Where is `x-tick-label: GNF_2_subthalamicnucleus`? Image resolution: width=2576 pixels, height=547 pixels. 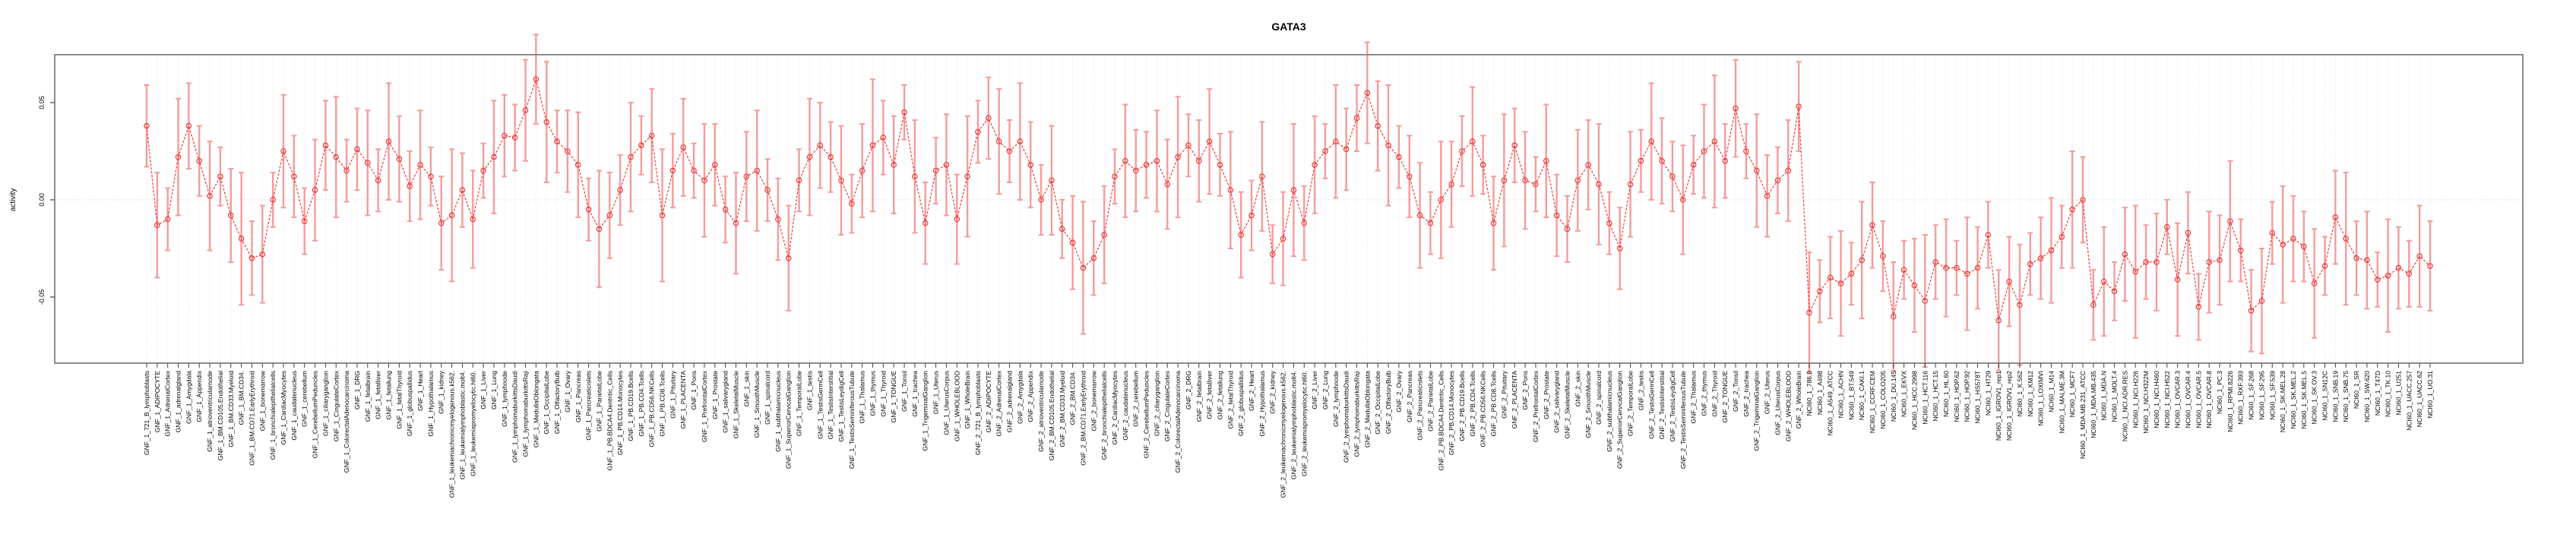 x-tick-label: GNF_2_subthalamicnucleus is located at coordinates (1610, 411).